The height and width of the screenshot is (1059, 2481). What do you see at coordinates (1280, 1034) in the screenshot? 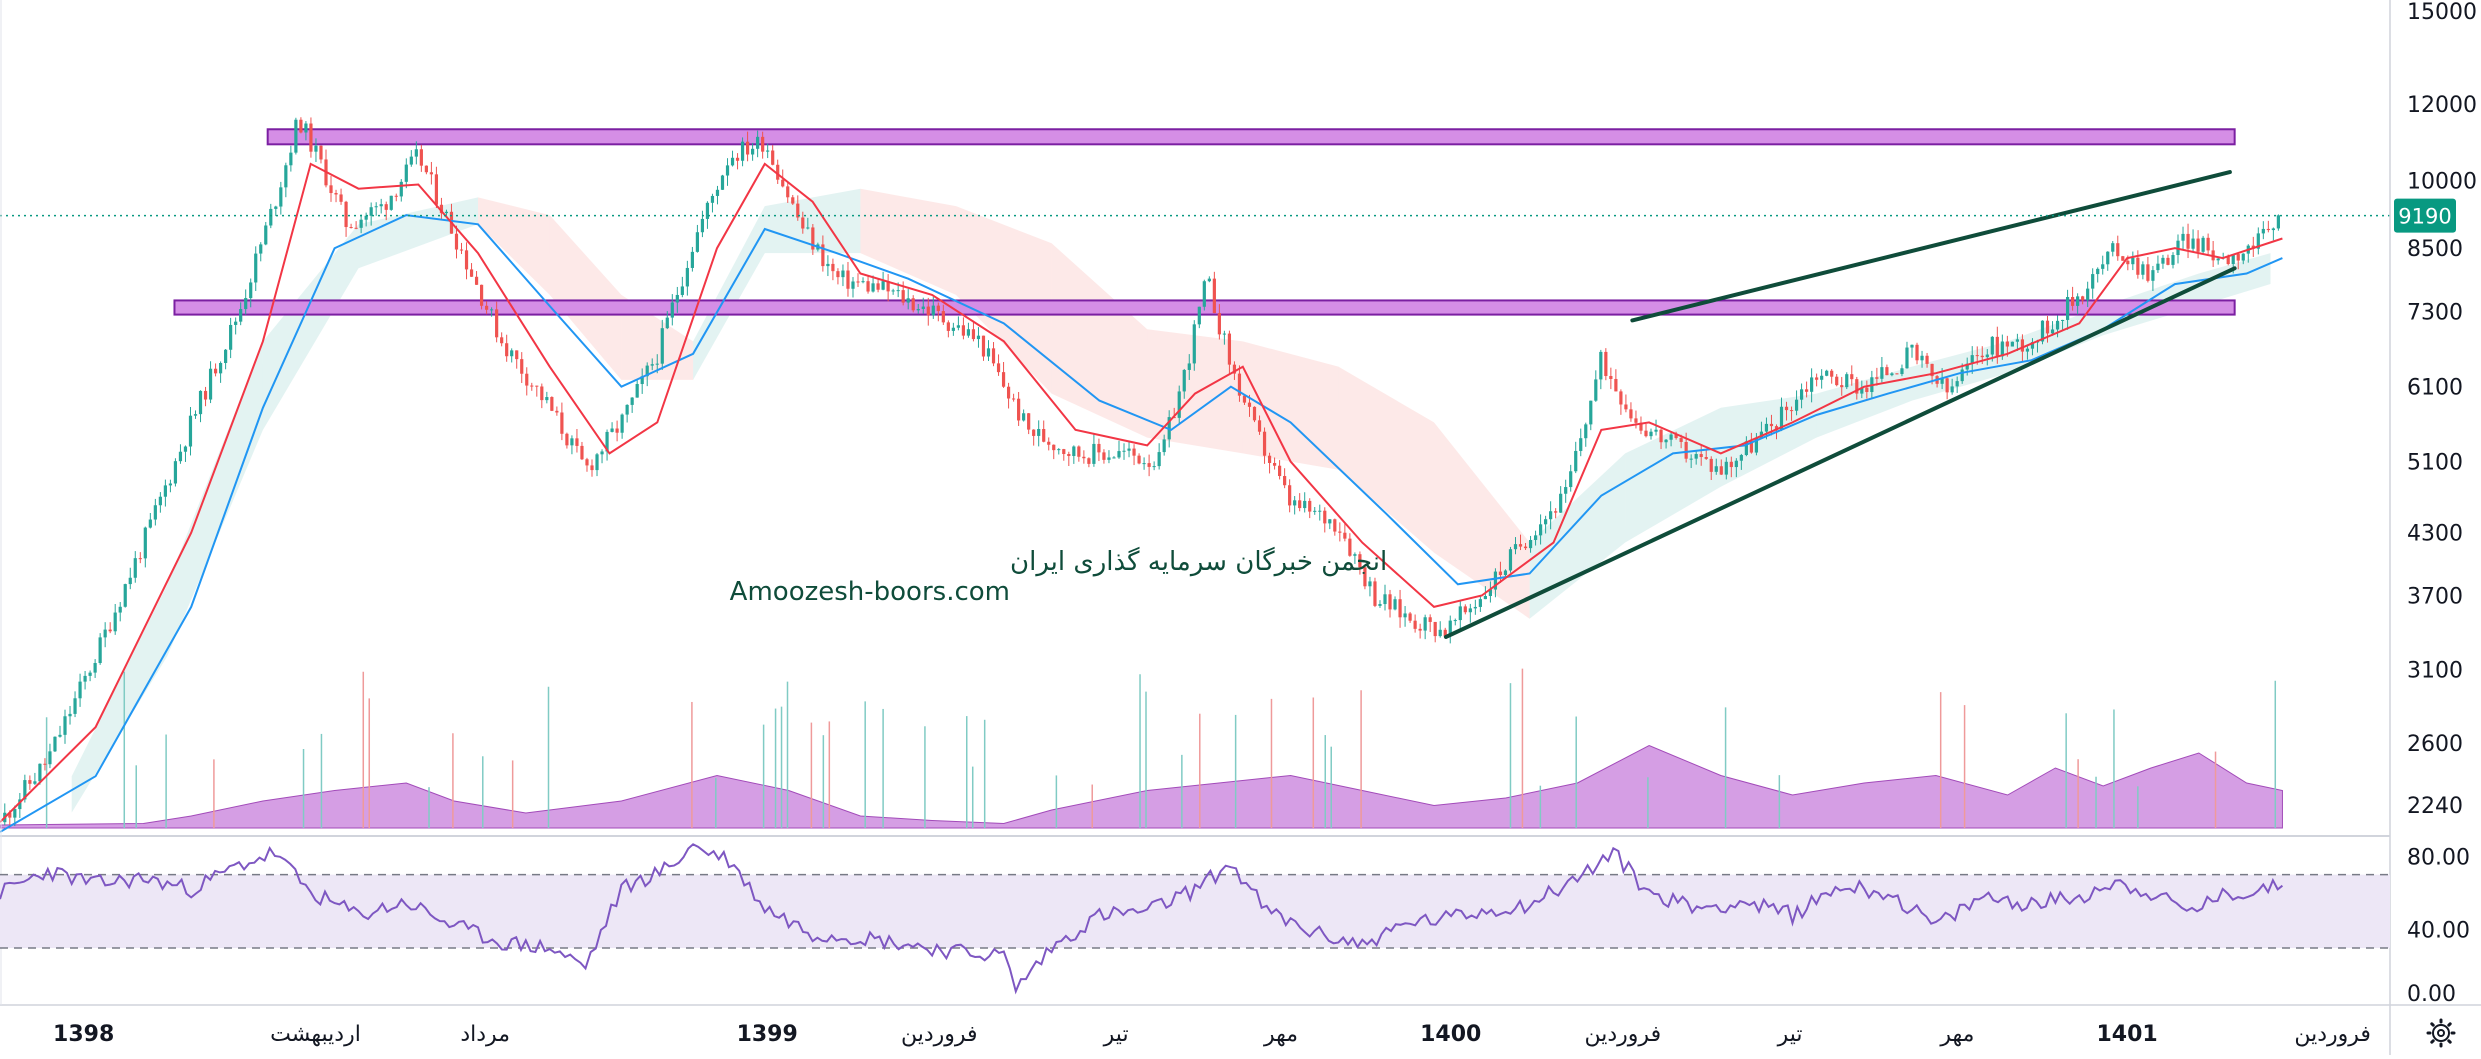
I see `time-tick-label: مهر` at bounding box center [1280, 1034].